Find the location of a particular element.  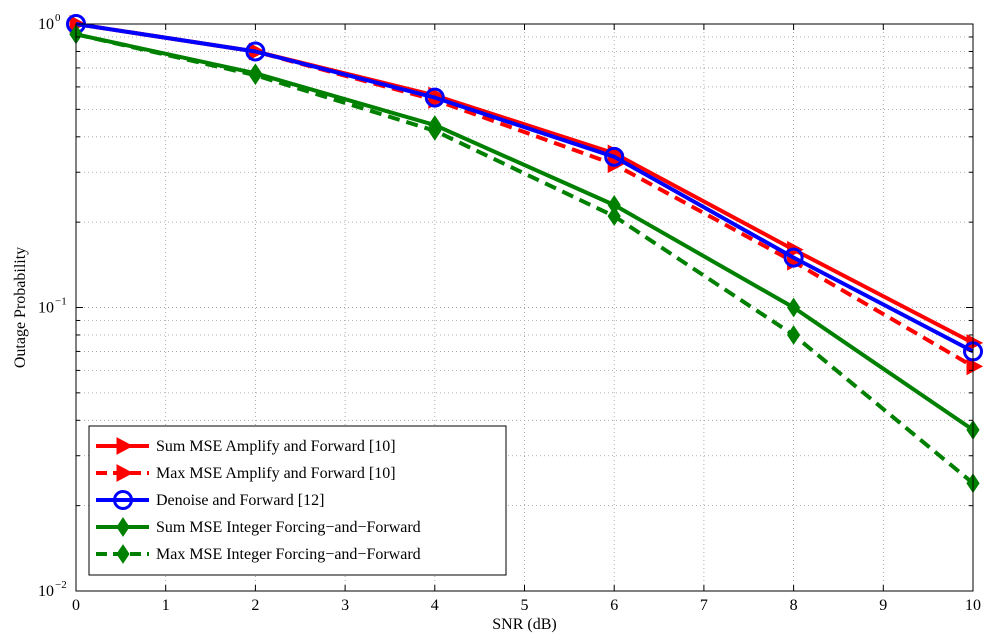

legend-entry-label: Max MSE Integer Forcing−and−Forward is located at coordinates (288, 554).